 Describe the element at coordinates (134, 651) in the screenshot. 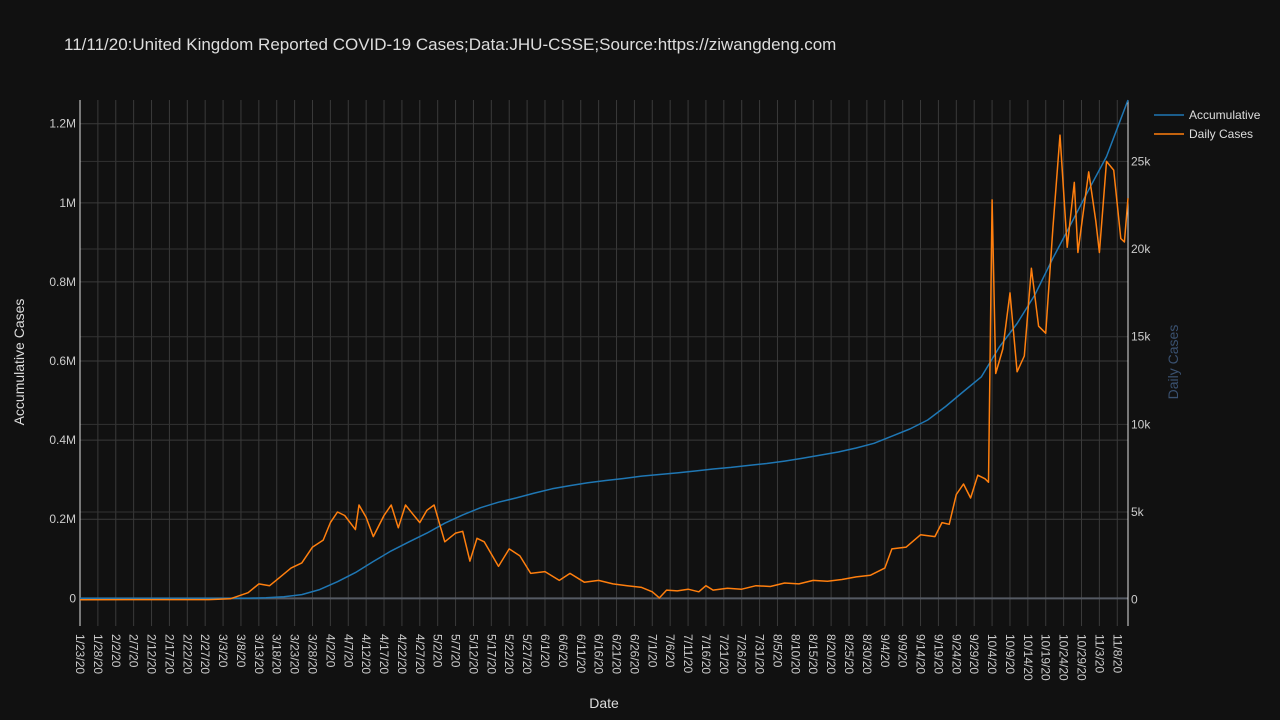

I see `x-tick-label: 2/7/20` at that location.